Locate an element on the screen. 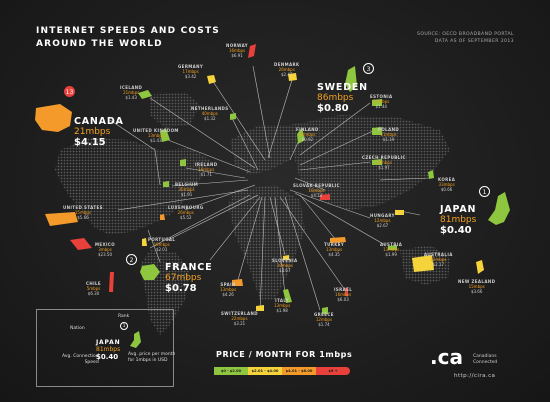 The image size is (550, 402). shape-australia is located at coordinates (423, 263).